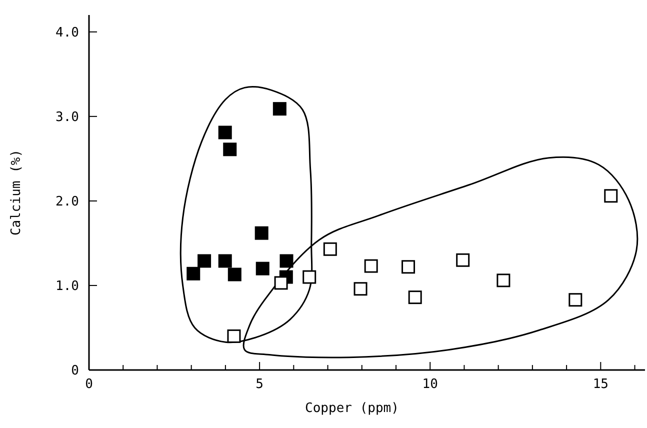  Describe the element at coordinates (16, 192) in the screenshot. I see `y-axis-title: Calcium (%)` at that location.